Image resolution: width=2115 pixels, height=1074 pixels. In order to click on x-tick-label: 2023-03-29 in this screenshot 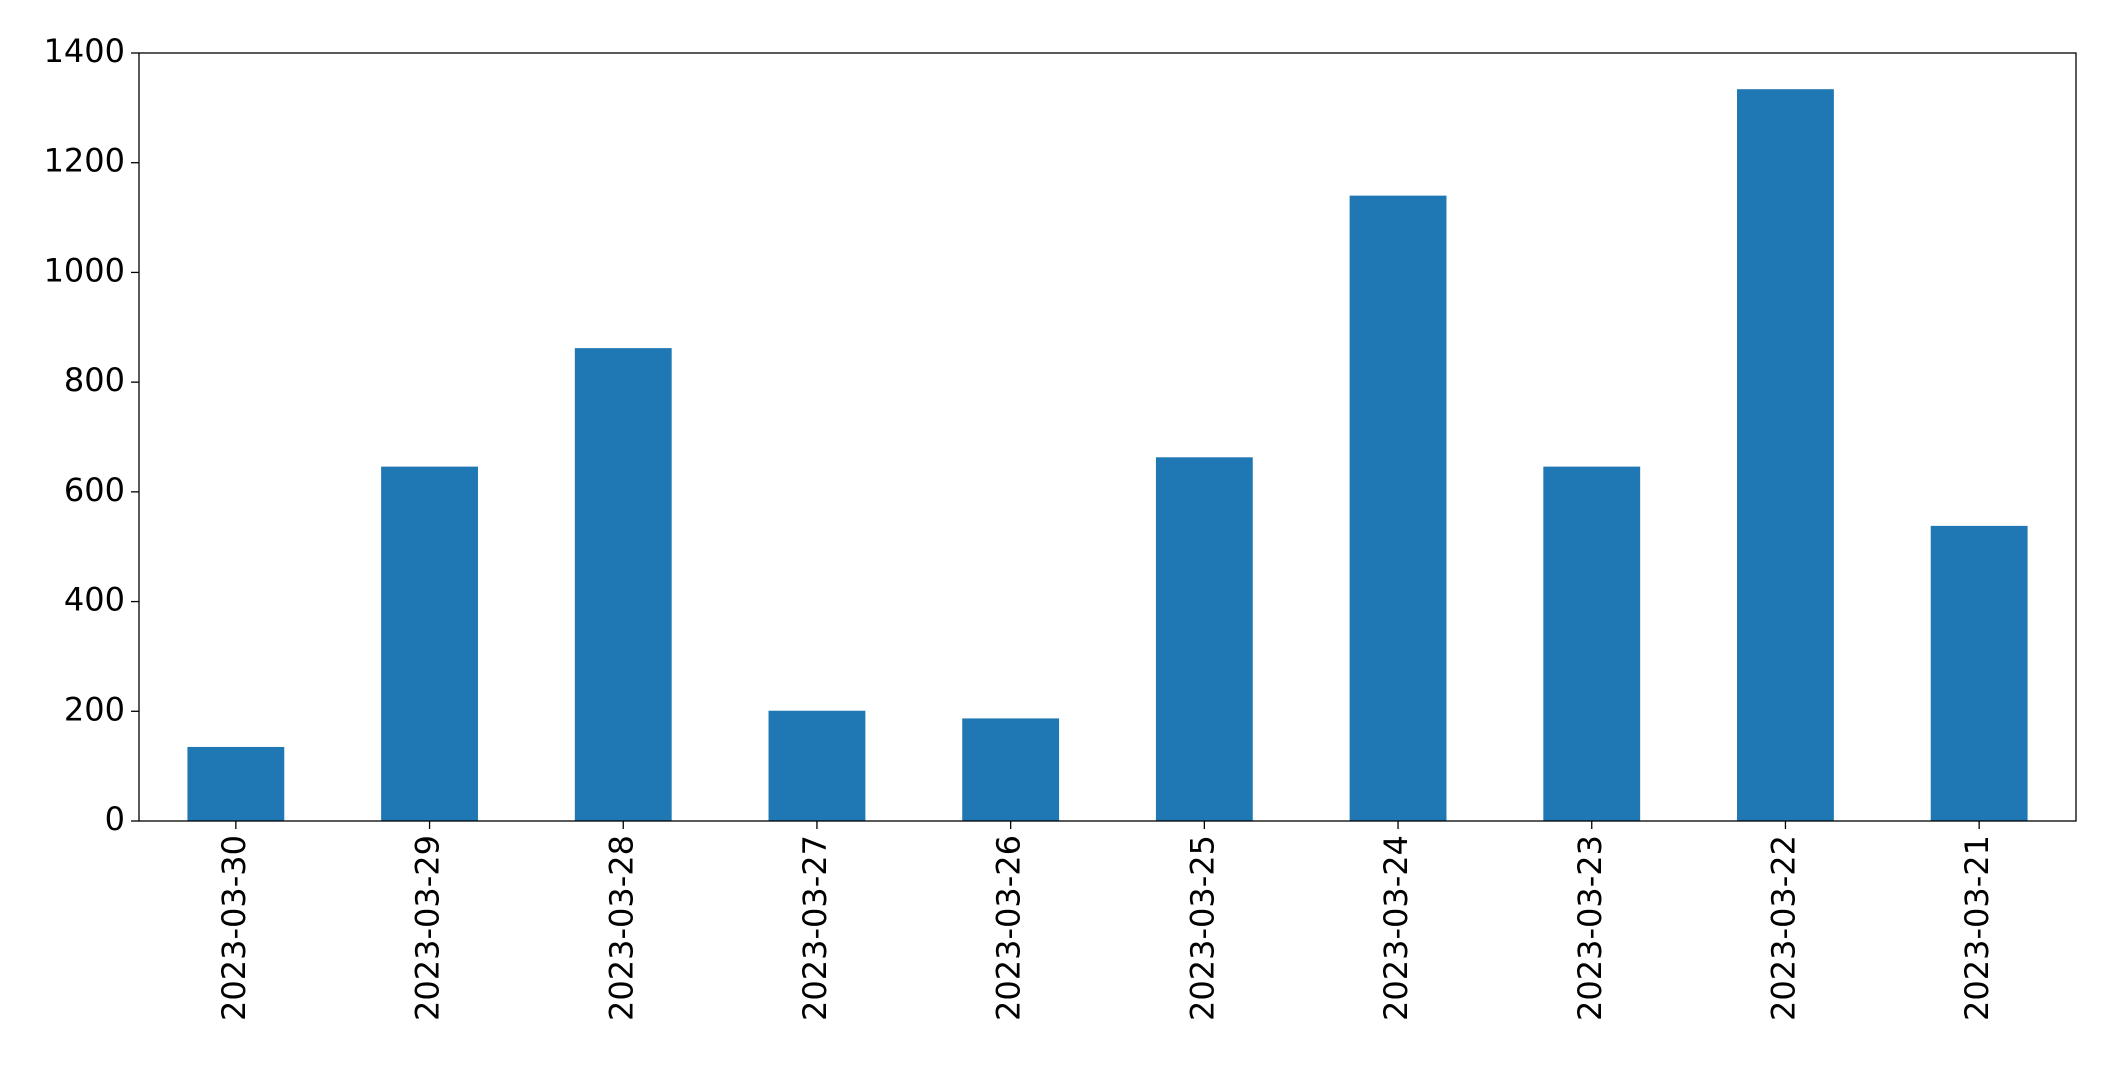, I will do `click(428, 928)`.